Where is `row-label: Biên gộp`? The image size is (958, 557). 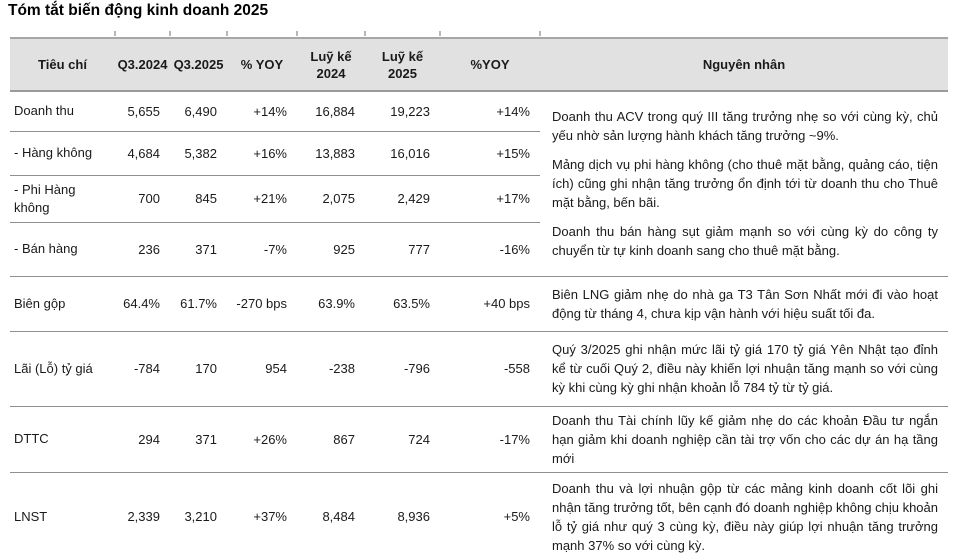
row-label: Biên gộp is located at coordinates (62, 304).